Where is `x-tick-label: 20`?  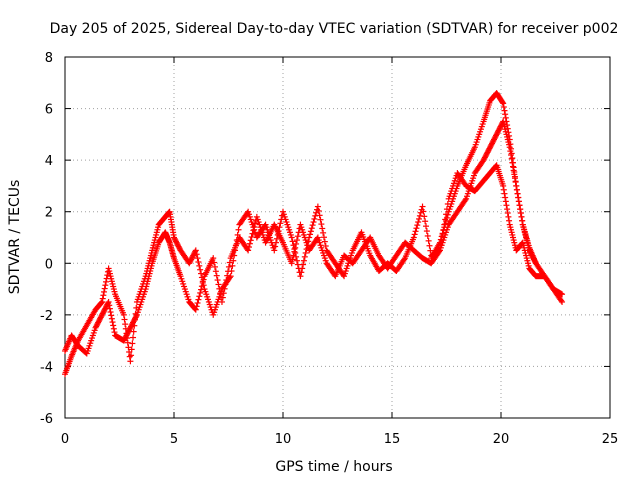 x-tick-label: 20 is located at coordinates (501, 439).